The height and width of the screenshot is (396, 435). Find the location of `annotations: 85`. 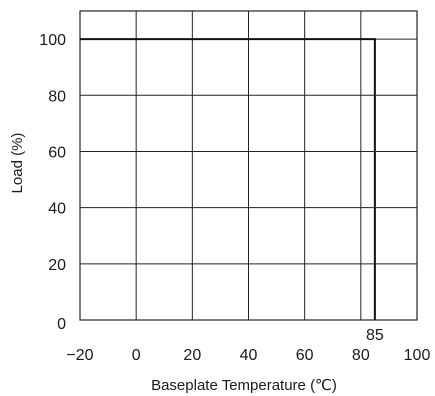

annotations: 85 is located at coordinates (375, 335).